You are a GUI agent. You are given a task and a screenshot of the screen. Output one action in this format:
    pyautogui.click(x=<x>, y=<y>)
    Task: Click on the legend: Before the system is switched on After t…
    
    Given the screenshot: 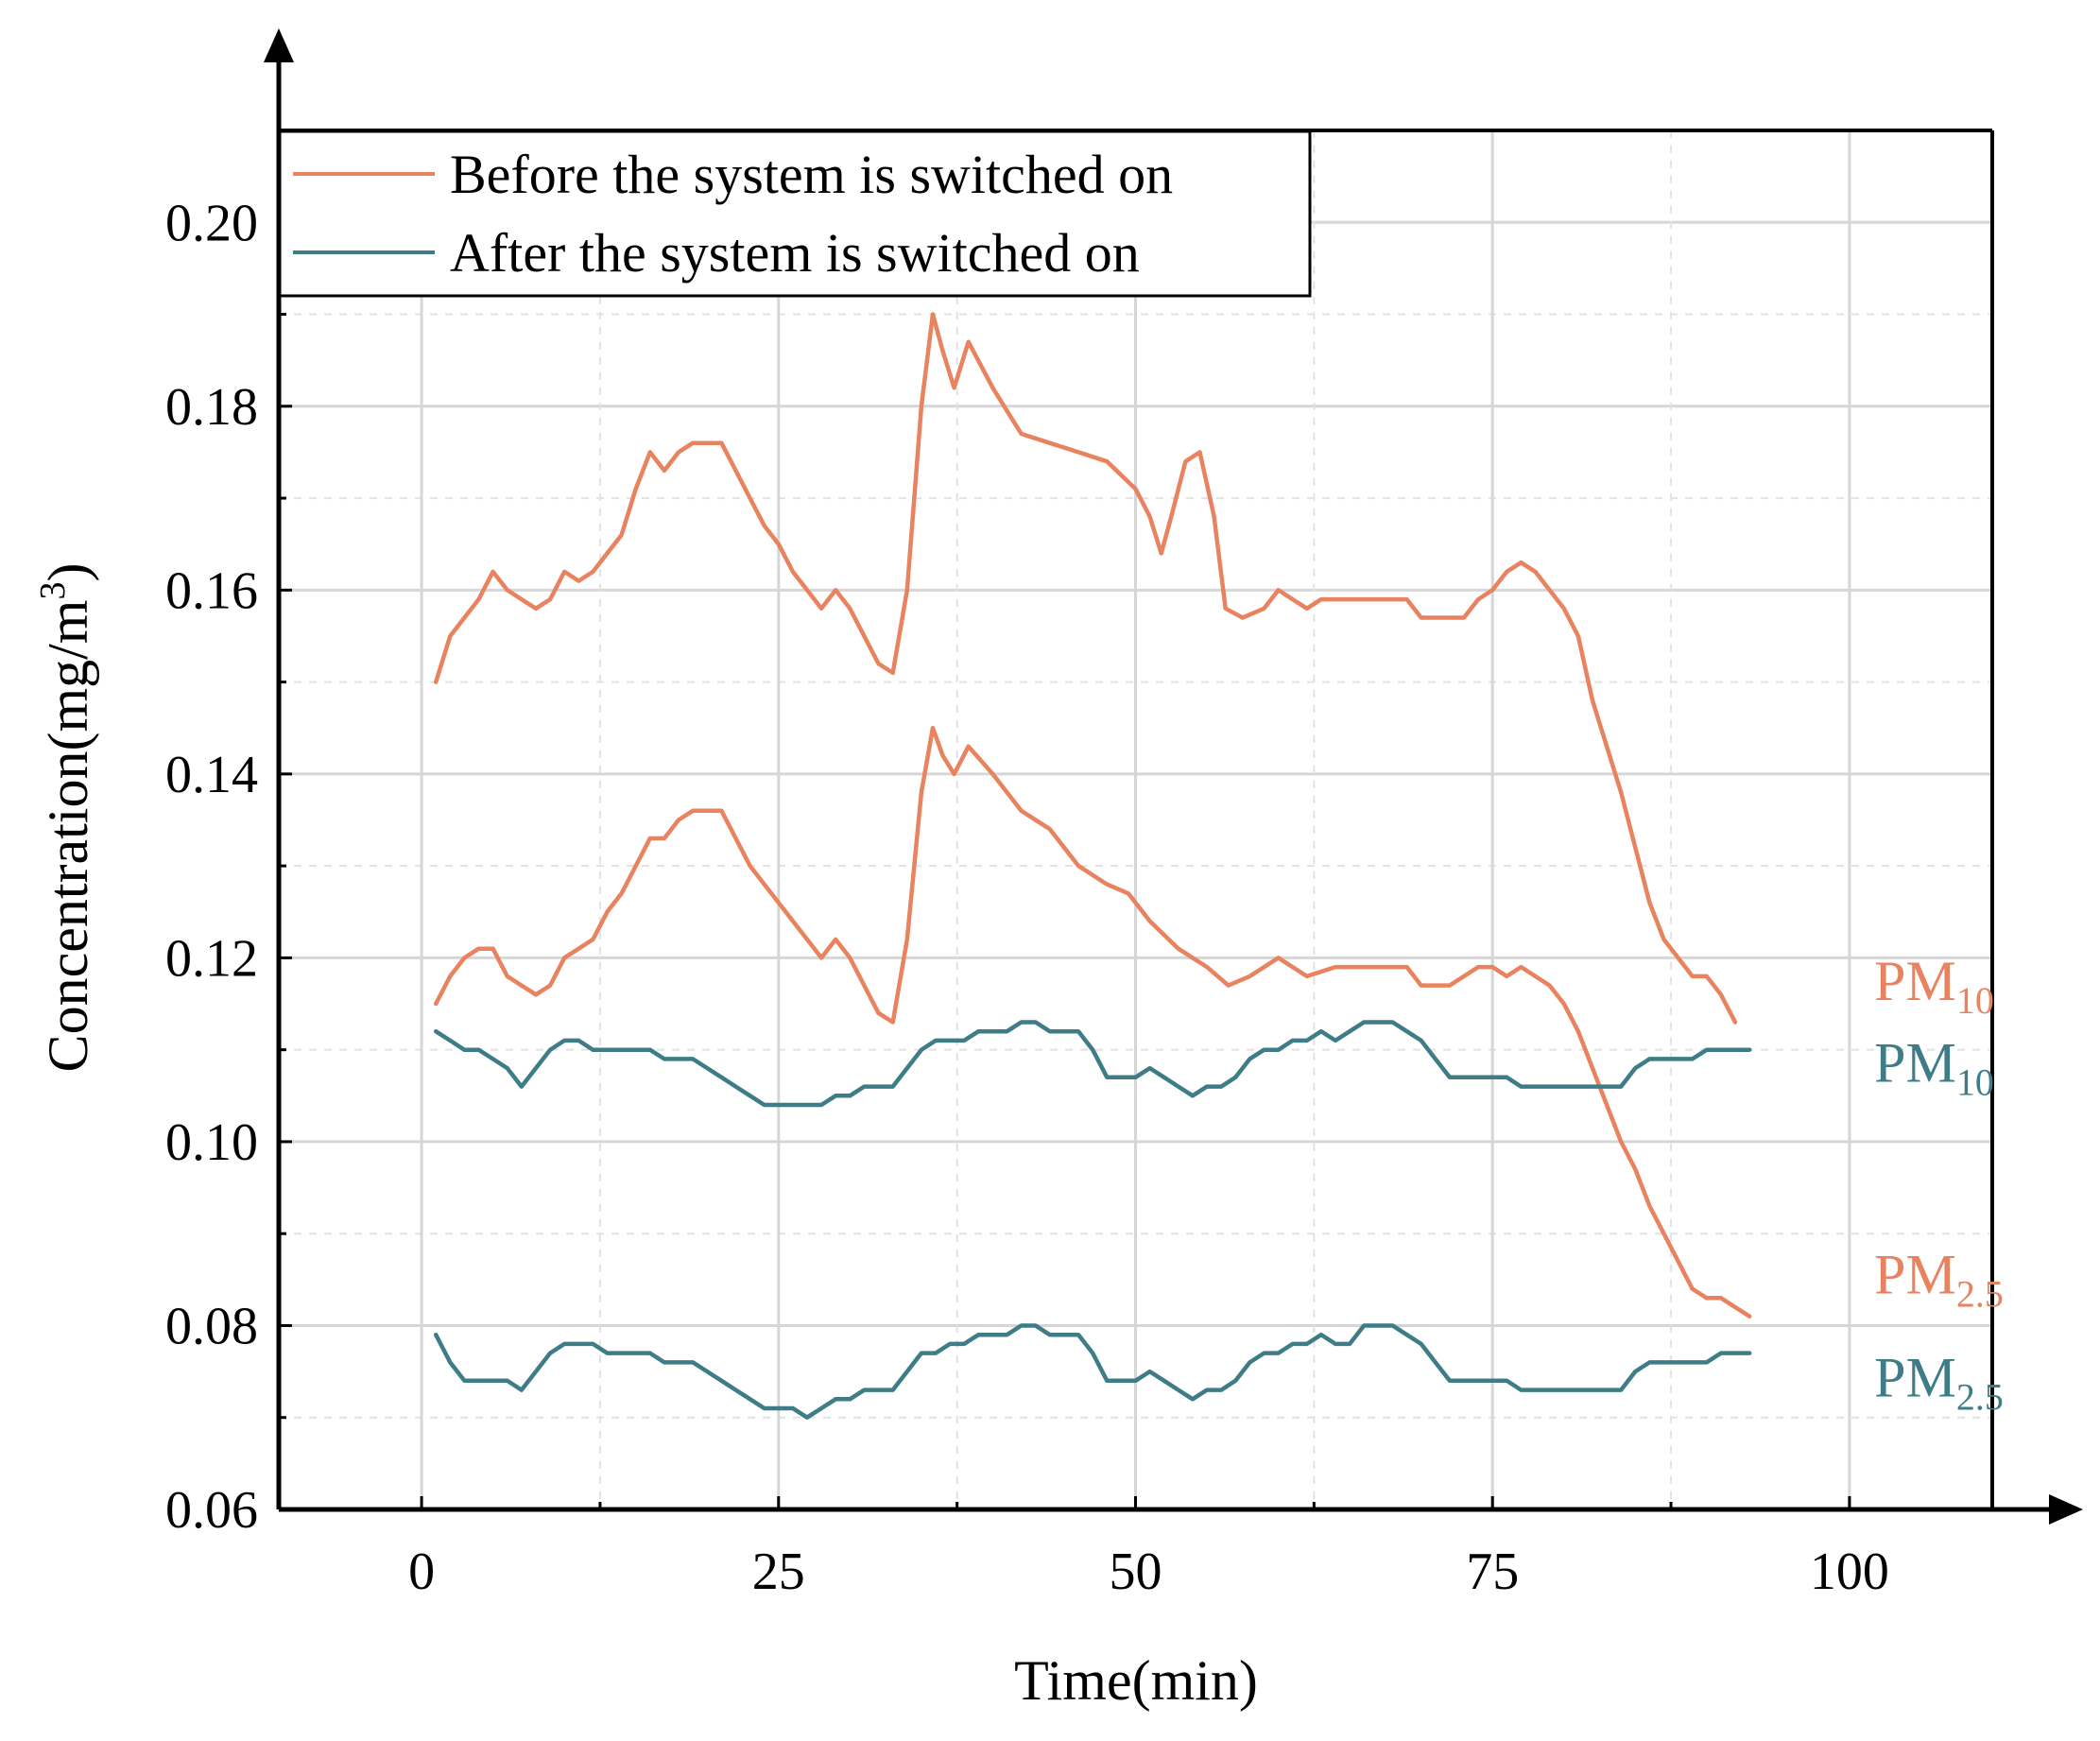 What is the action you would take?
    pyautogui.click(x=795, y=213)
    